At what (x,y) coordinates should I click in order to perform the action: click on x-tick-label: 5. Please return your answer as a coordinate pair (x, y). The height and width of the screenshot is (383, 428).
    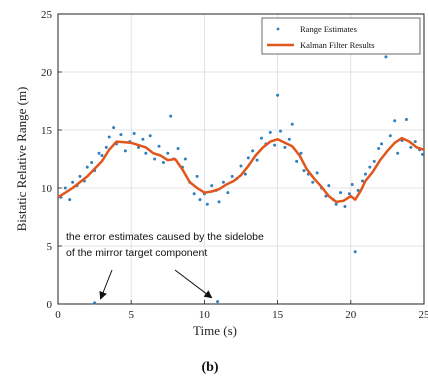
    Looking at the image, I should click on (131, 315).